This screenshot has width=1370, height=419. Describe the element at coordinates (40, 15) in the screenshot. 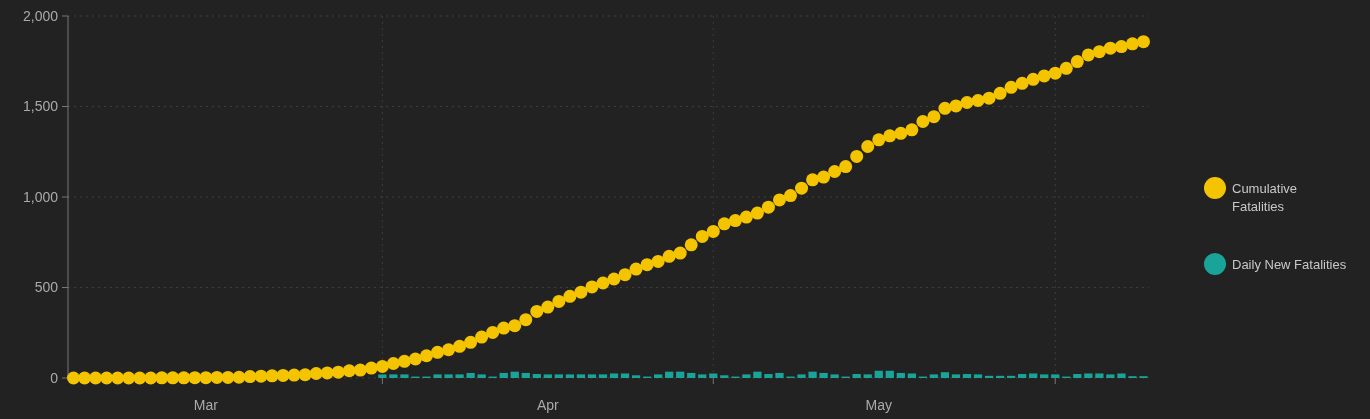

I see `y-tick-label: 2,000` at that location.